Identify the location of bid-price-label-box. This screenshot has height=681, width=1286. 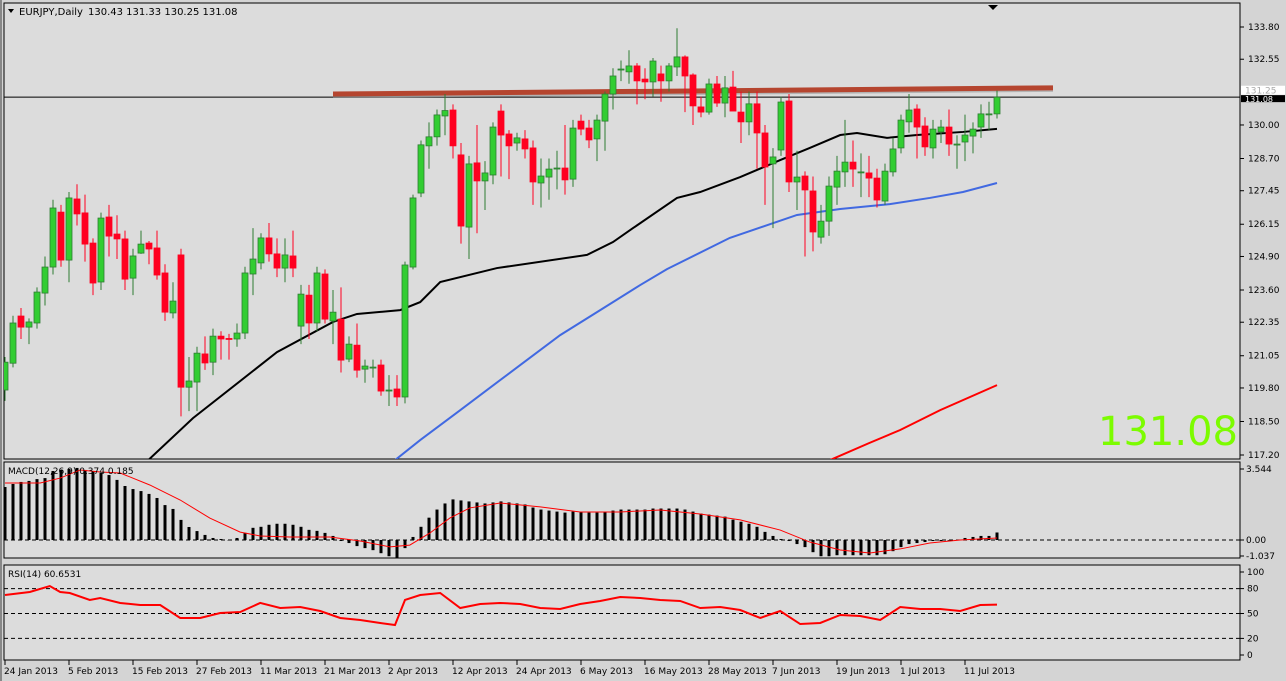
(1263, 99).